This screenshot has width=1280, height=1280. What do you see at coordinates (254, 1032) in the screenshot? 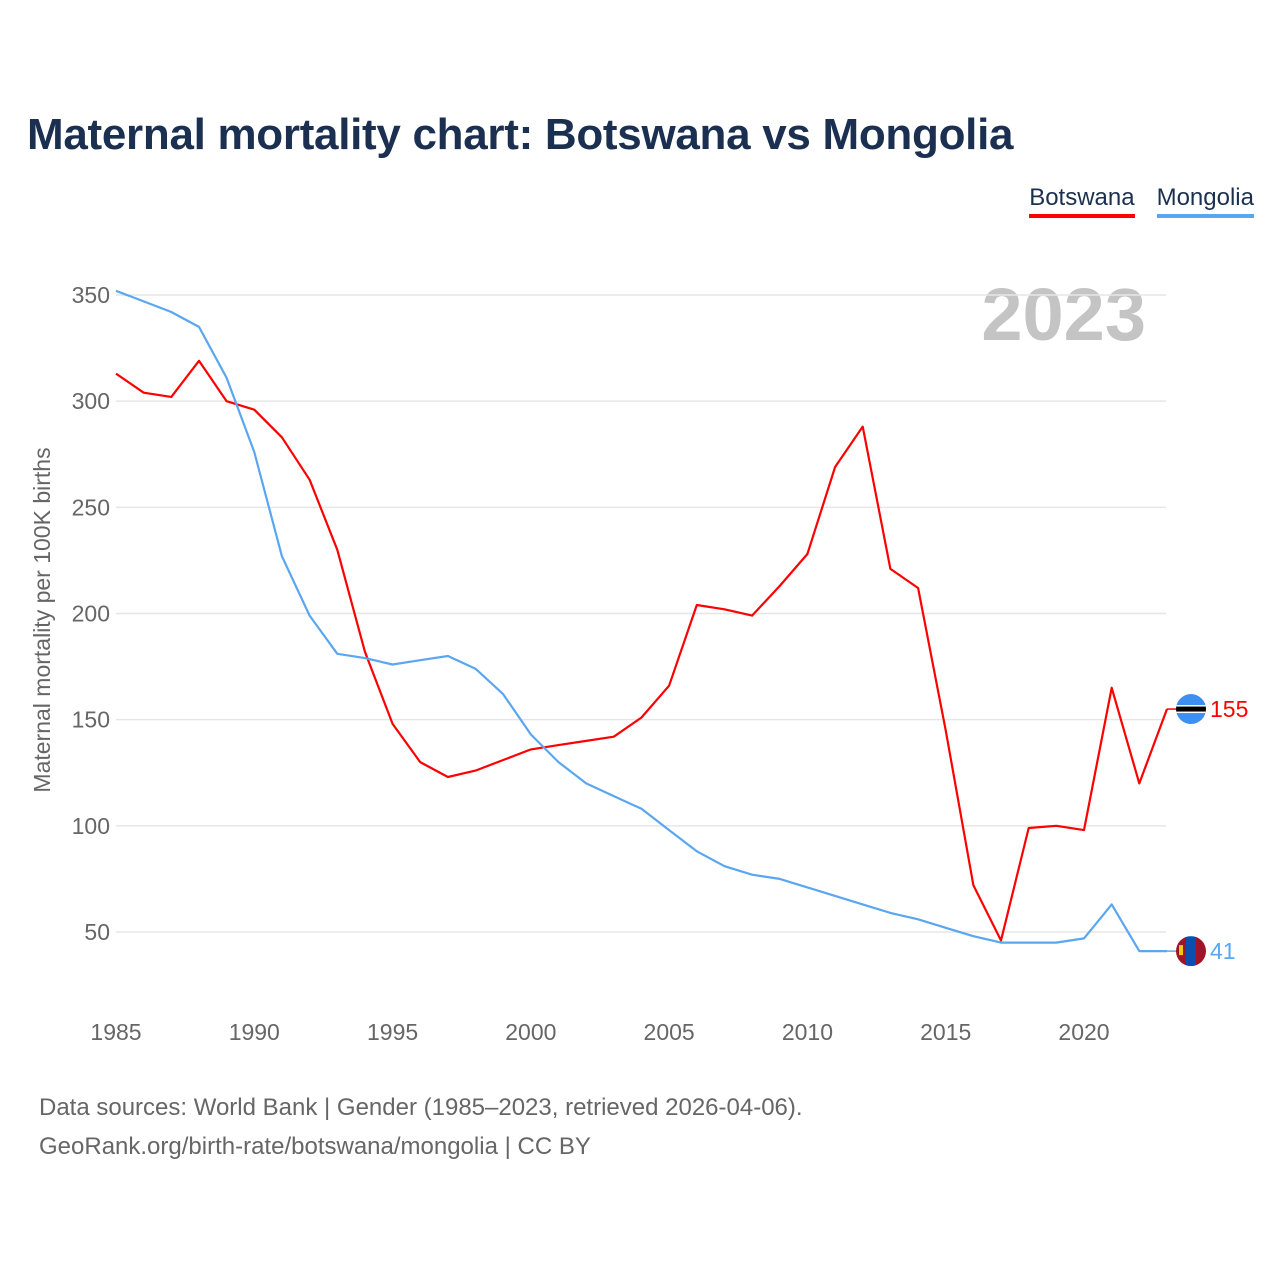
I see `x-tick-label: 1990` at bounding box center [254, 1032].